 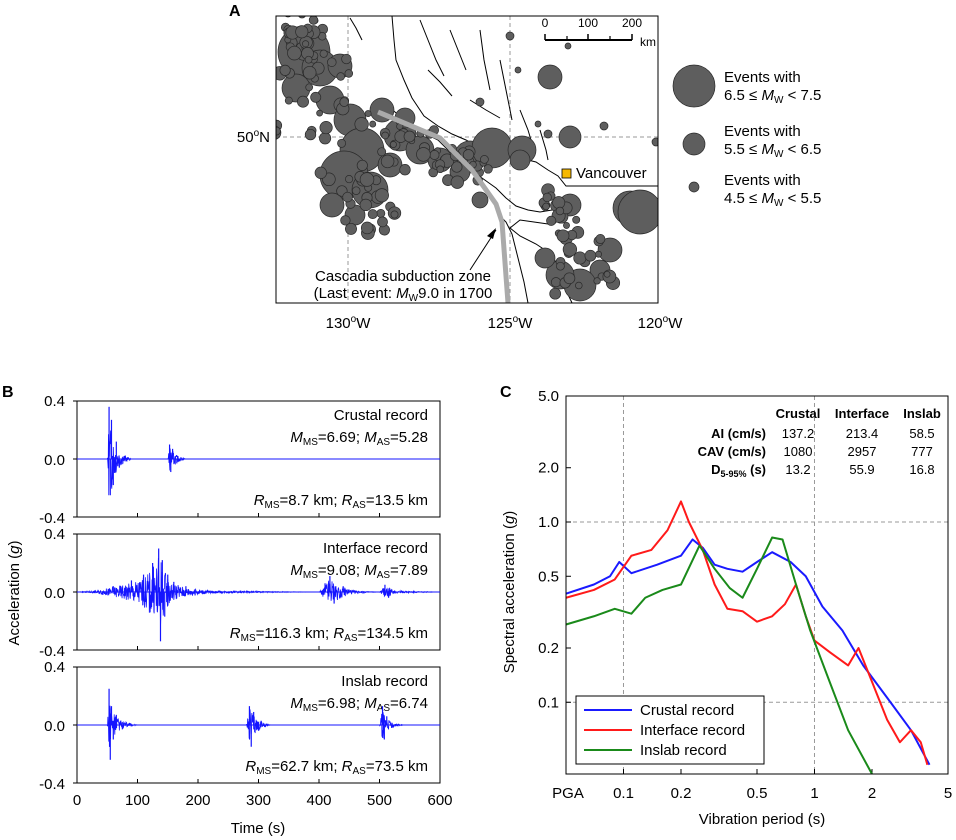 What do you see at coordinates (506, 392) in the screenshot?
I see `panel-c-label: C` at bounding box center [506, 392].